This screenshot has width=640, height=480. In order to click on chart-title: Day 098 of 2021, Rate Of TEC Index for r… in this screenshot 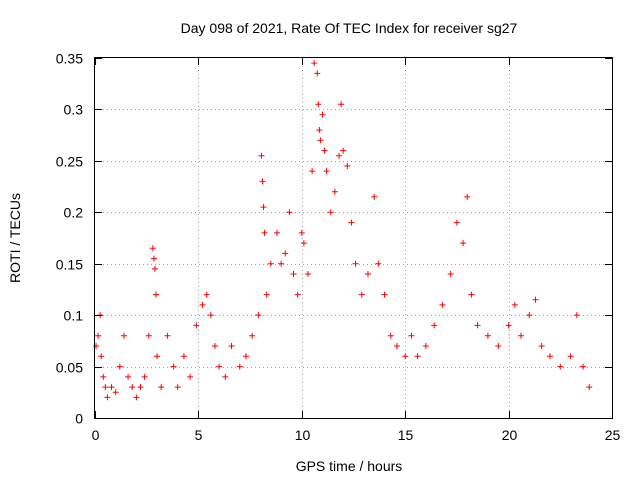, I will do `click(349, 28)`.